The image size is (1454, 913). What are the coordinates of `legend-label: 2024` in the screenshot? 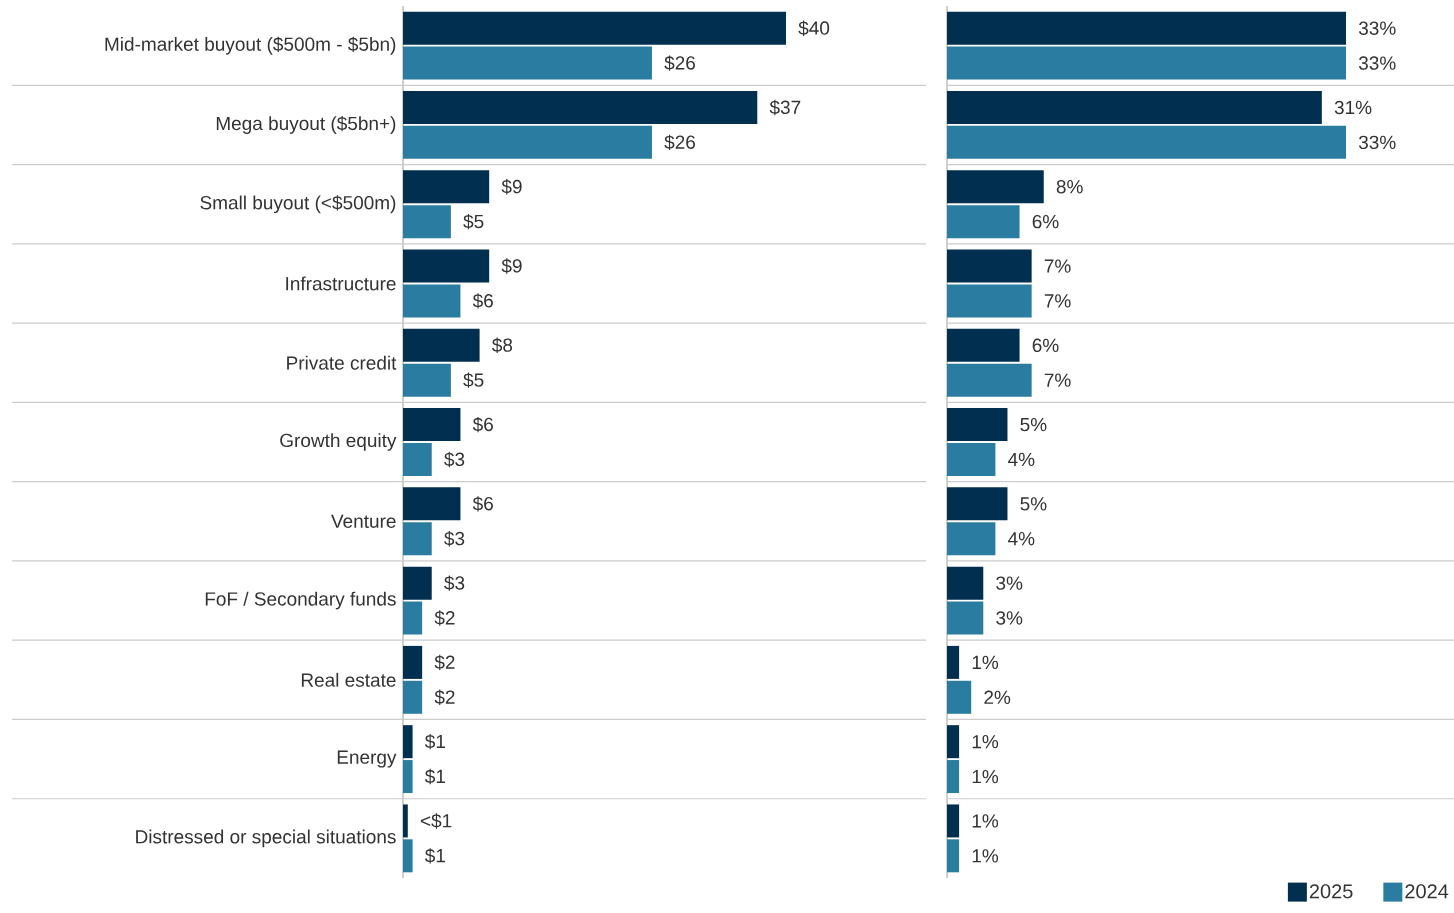 It's located at (1427, 891).